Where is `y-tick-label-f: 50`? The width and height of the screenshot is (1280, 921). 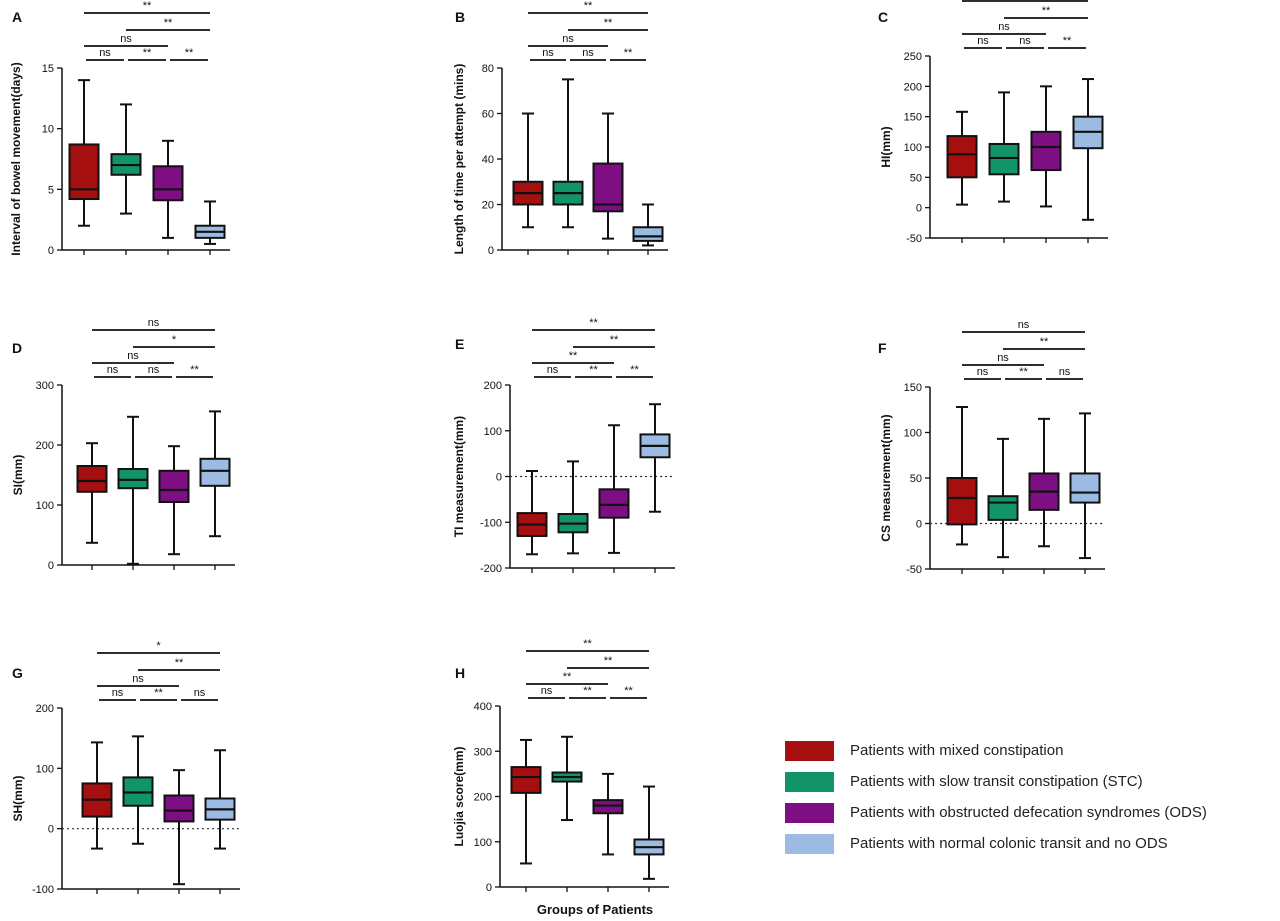
y-tick-label-f: 50 is located at coordinates (916, 479).